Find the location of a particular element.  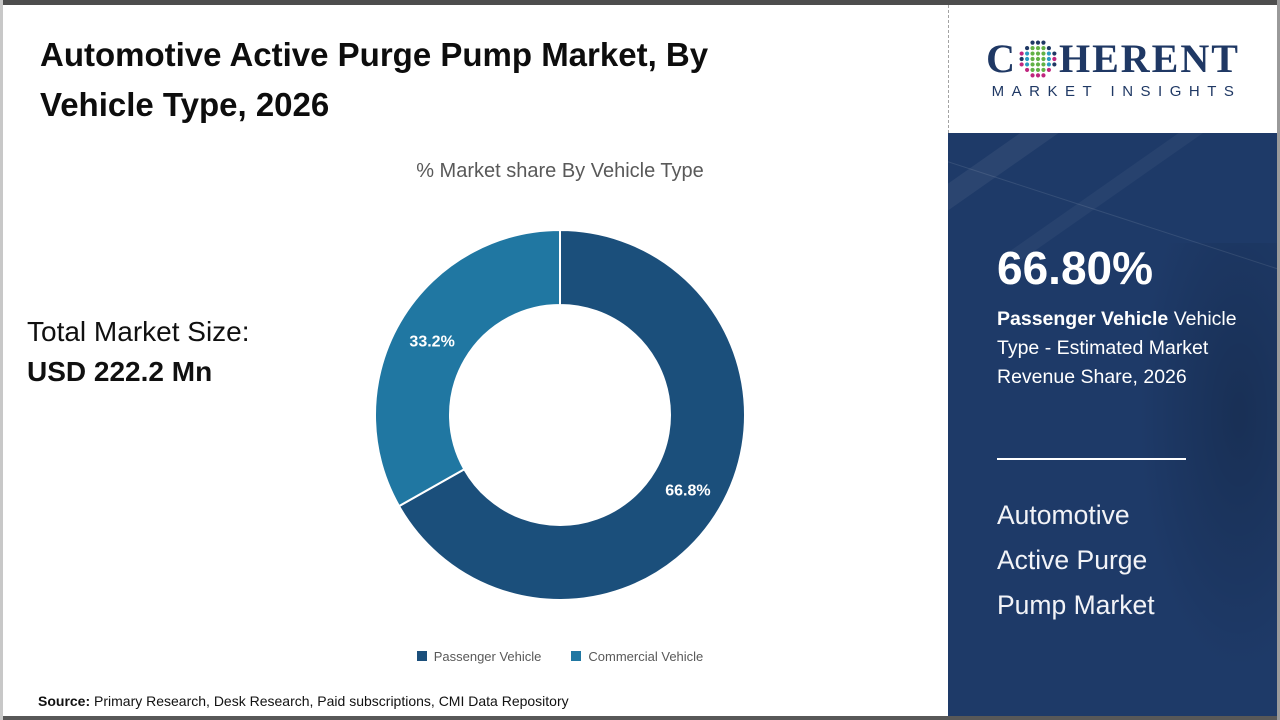

slice-label-commercial: 33.2% is located at coordinates (431, 342).